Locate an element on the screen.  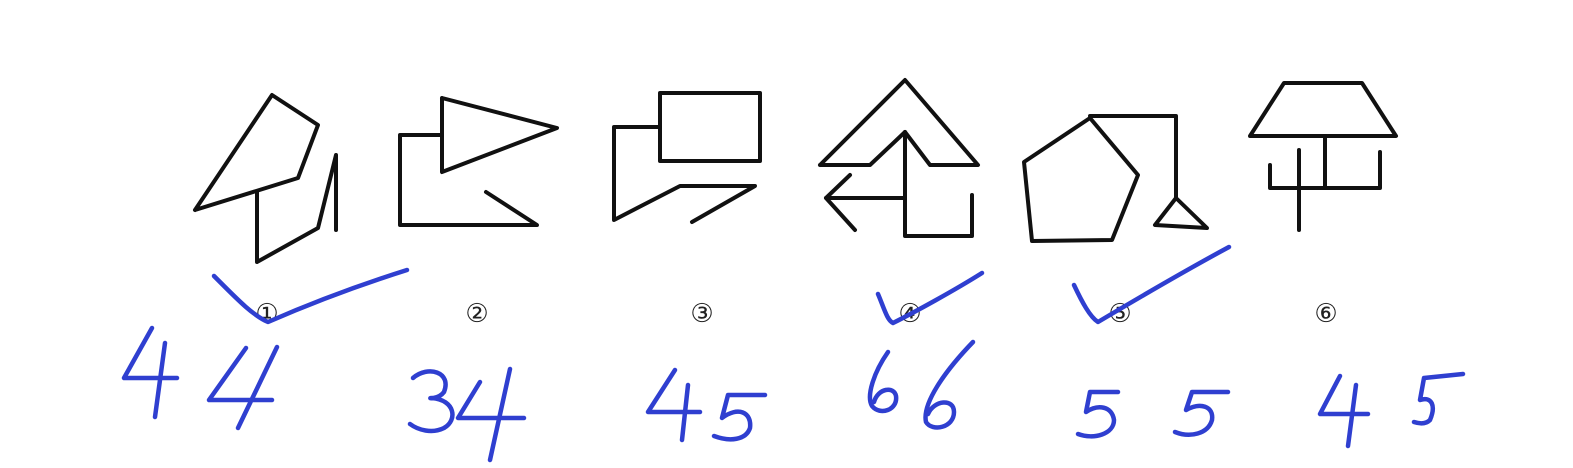
option-number-2: ② is located at coordinates (476, 314).